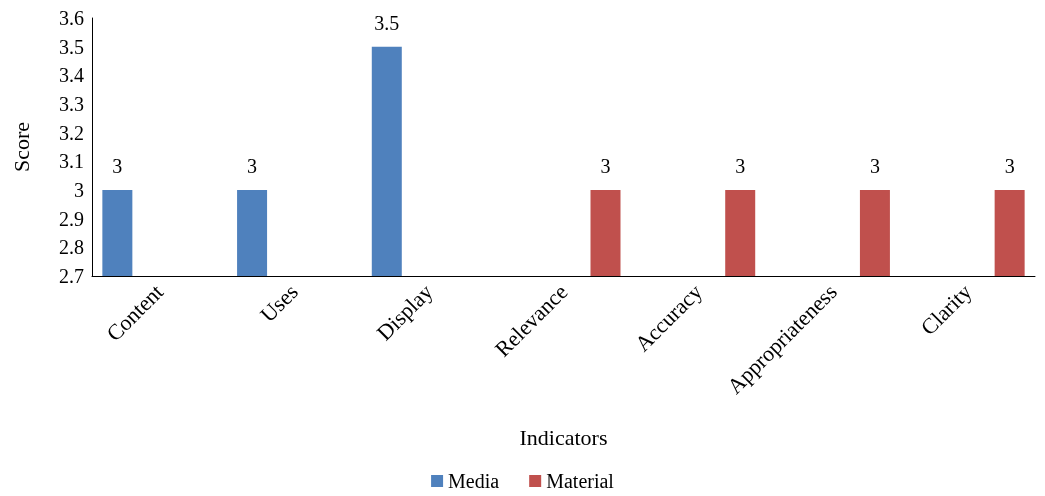 This screenshot has width=1045, height=496. What do you see at coordinates (279, 303) in the screenshot?
I see `x-tick-label: Uses` at bounding box center [279, 303].